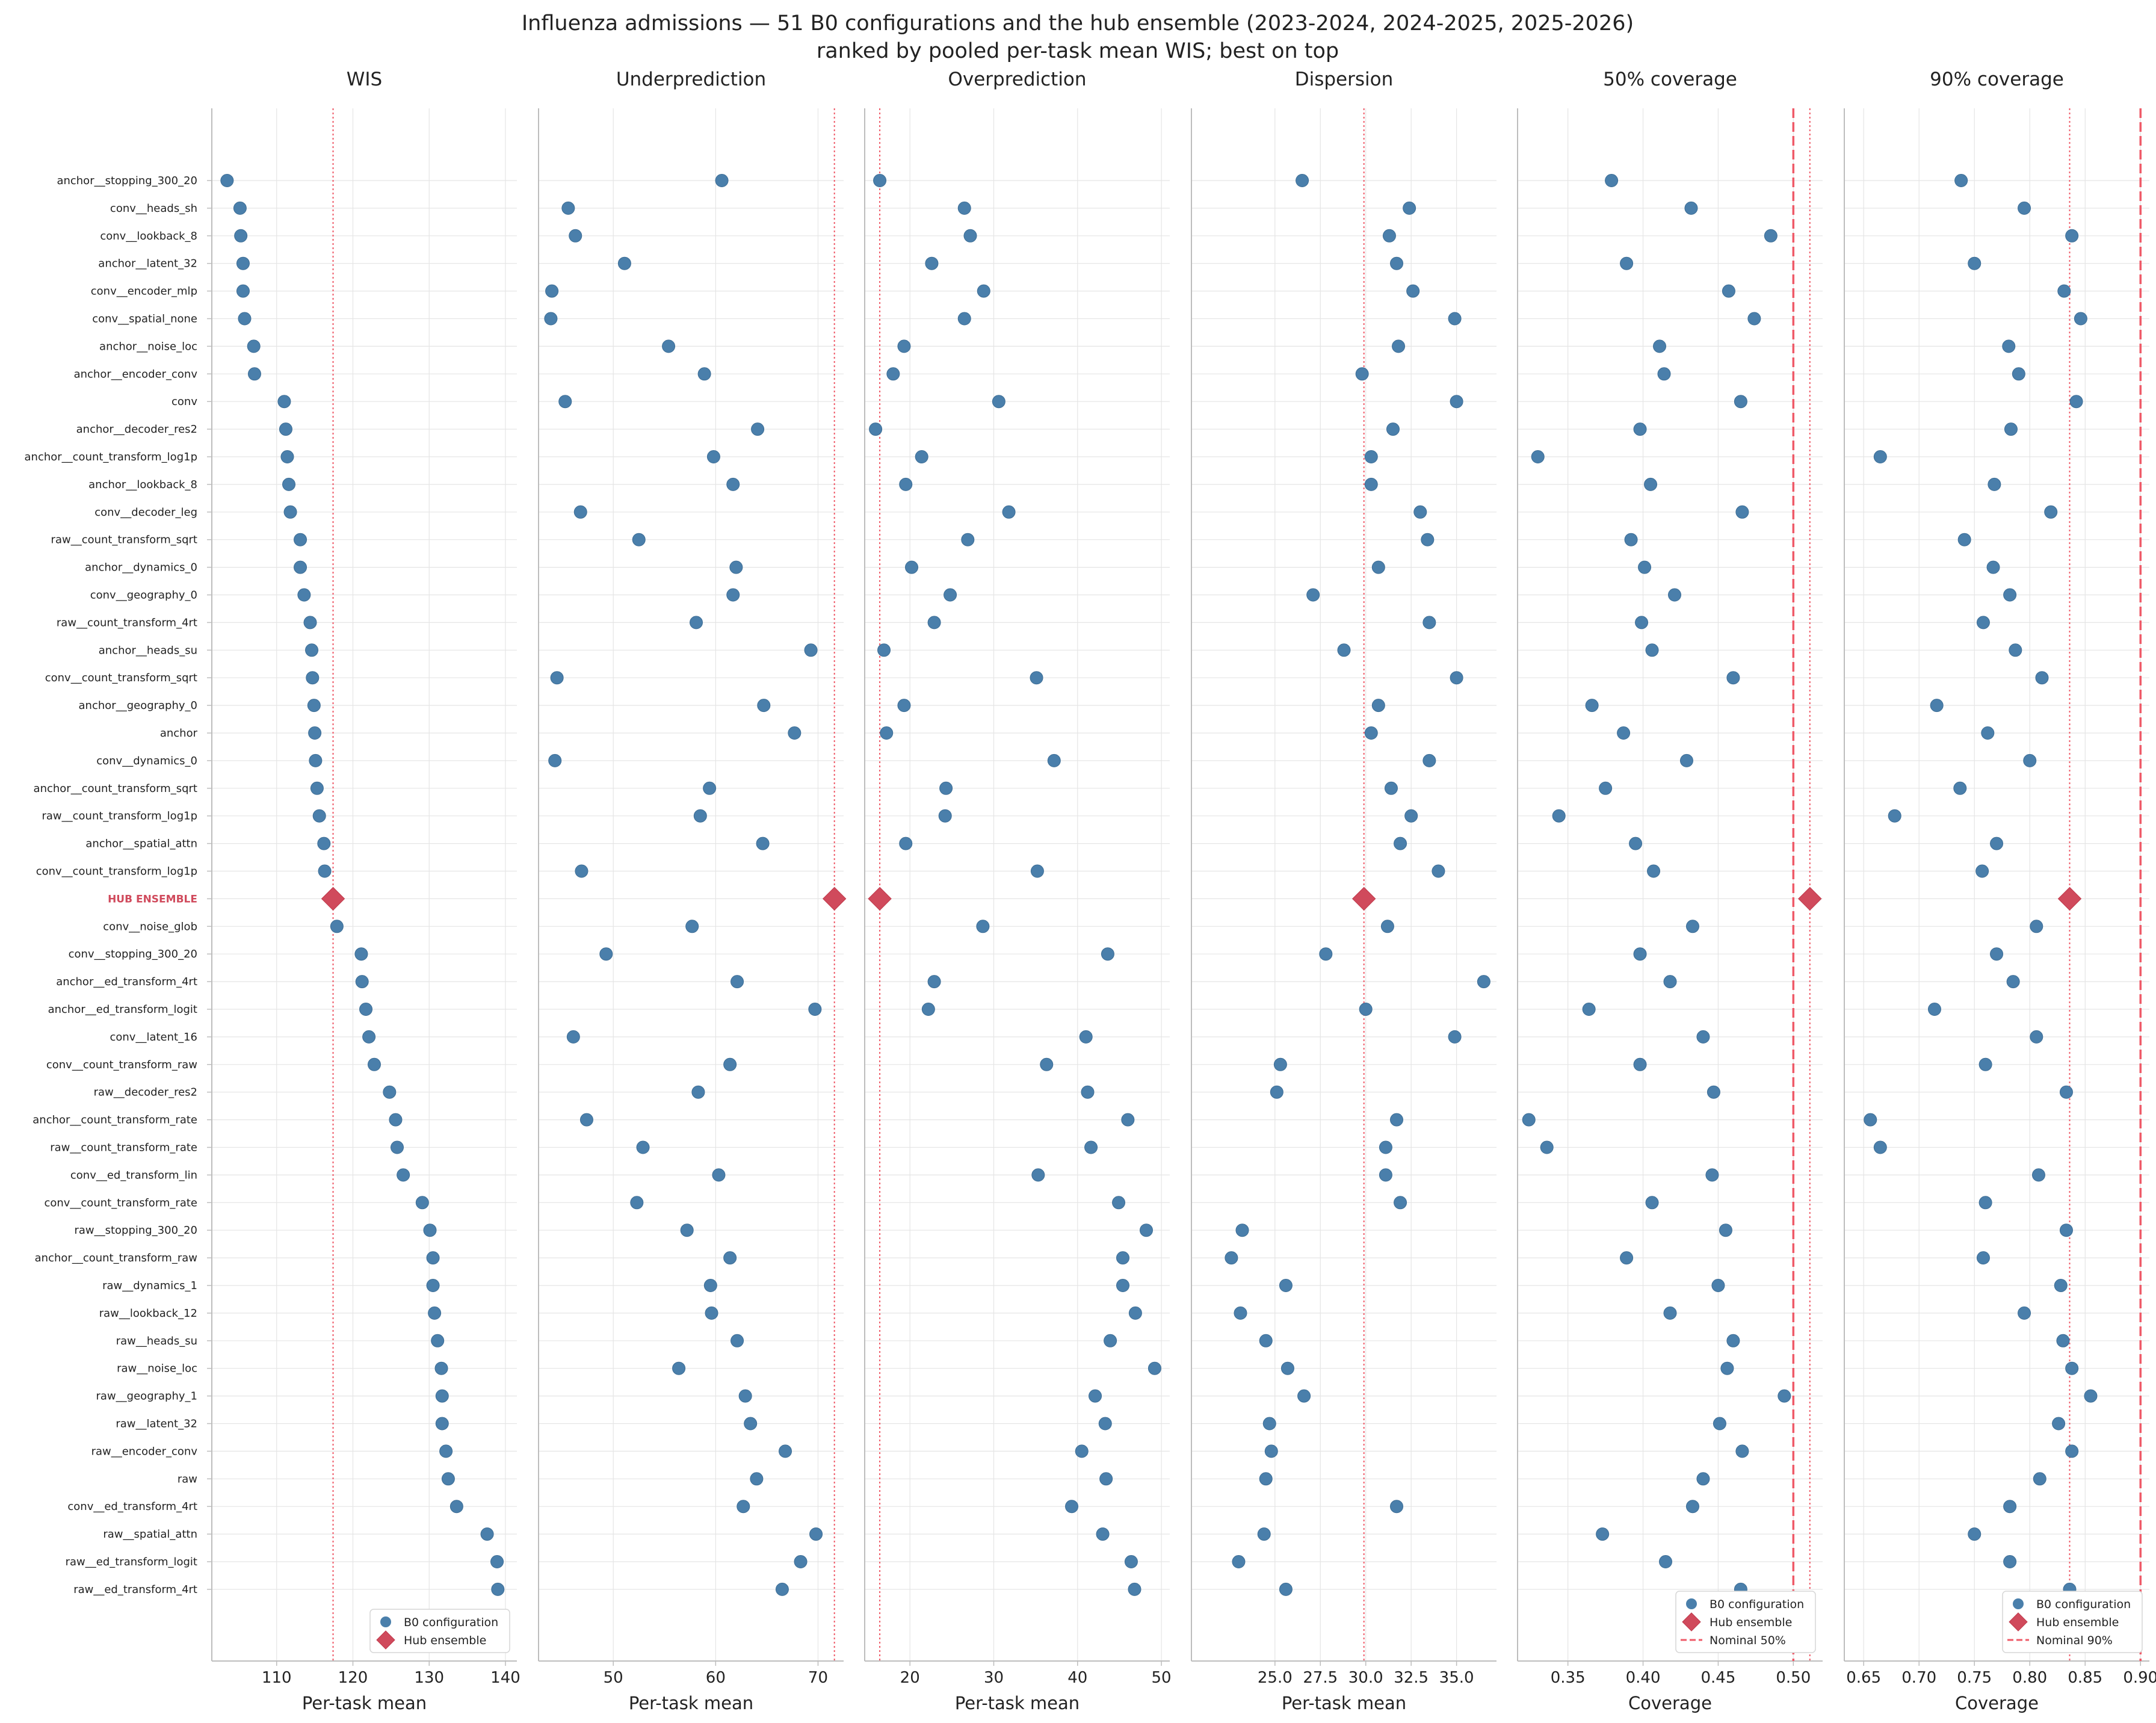 This screenshot has width=2156, height=1723. Describe the element at coordinates (179, 734) in the screenshot. I see `row-label: anchor` at that location.